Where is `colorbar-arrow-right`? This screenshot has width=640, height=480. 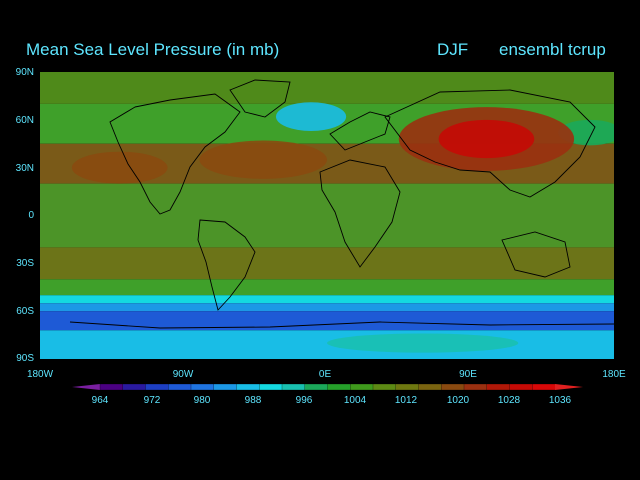 colorbar-arrow-right is located at coordinates (569, 387).